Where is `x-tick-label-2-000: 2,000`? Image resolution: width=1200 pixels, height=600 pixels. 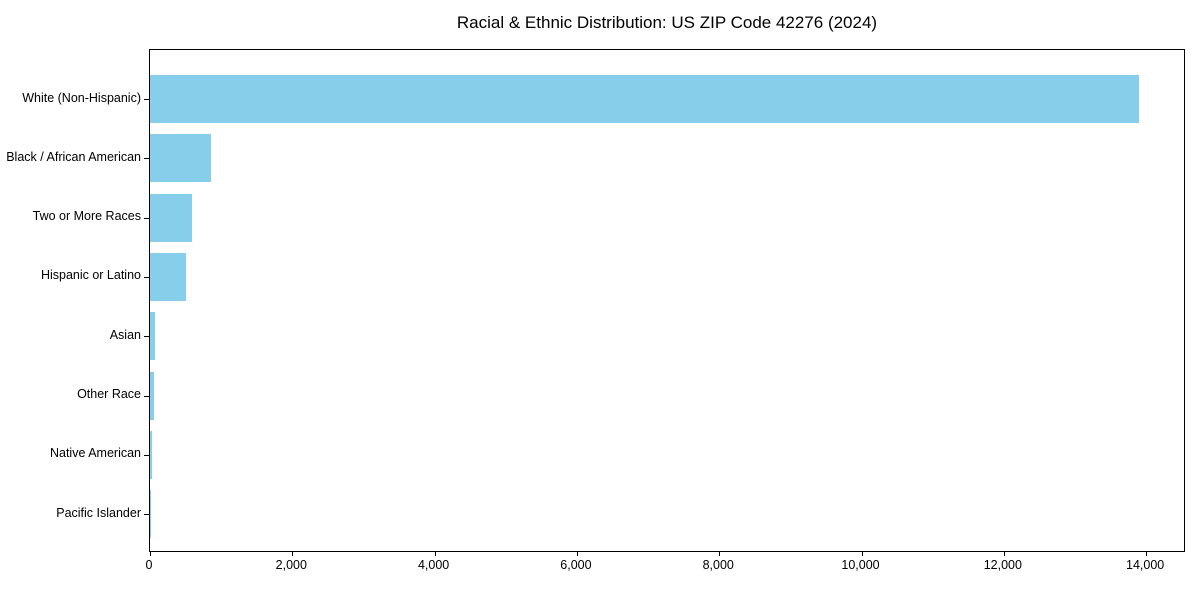 x-tick-label-2-000: 2,000 is located at coordinates (291, 565).